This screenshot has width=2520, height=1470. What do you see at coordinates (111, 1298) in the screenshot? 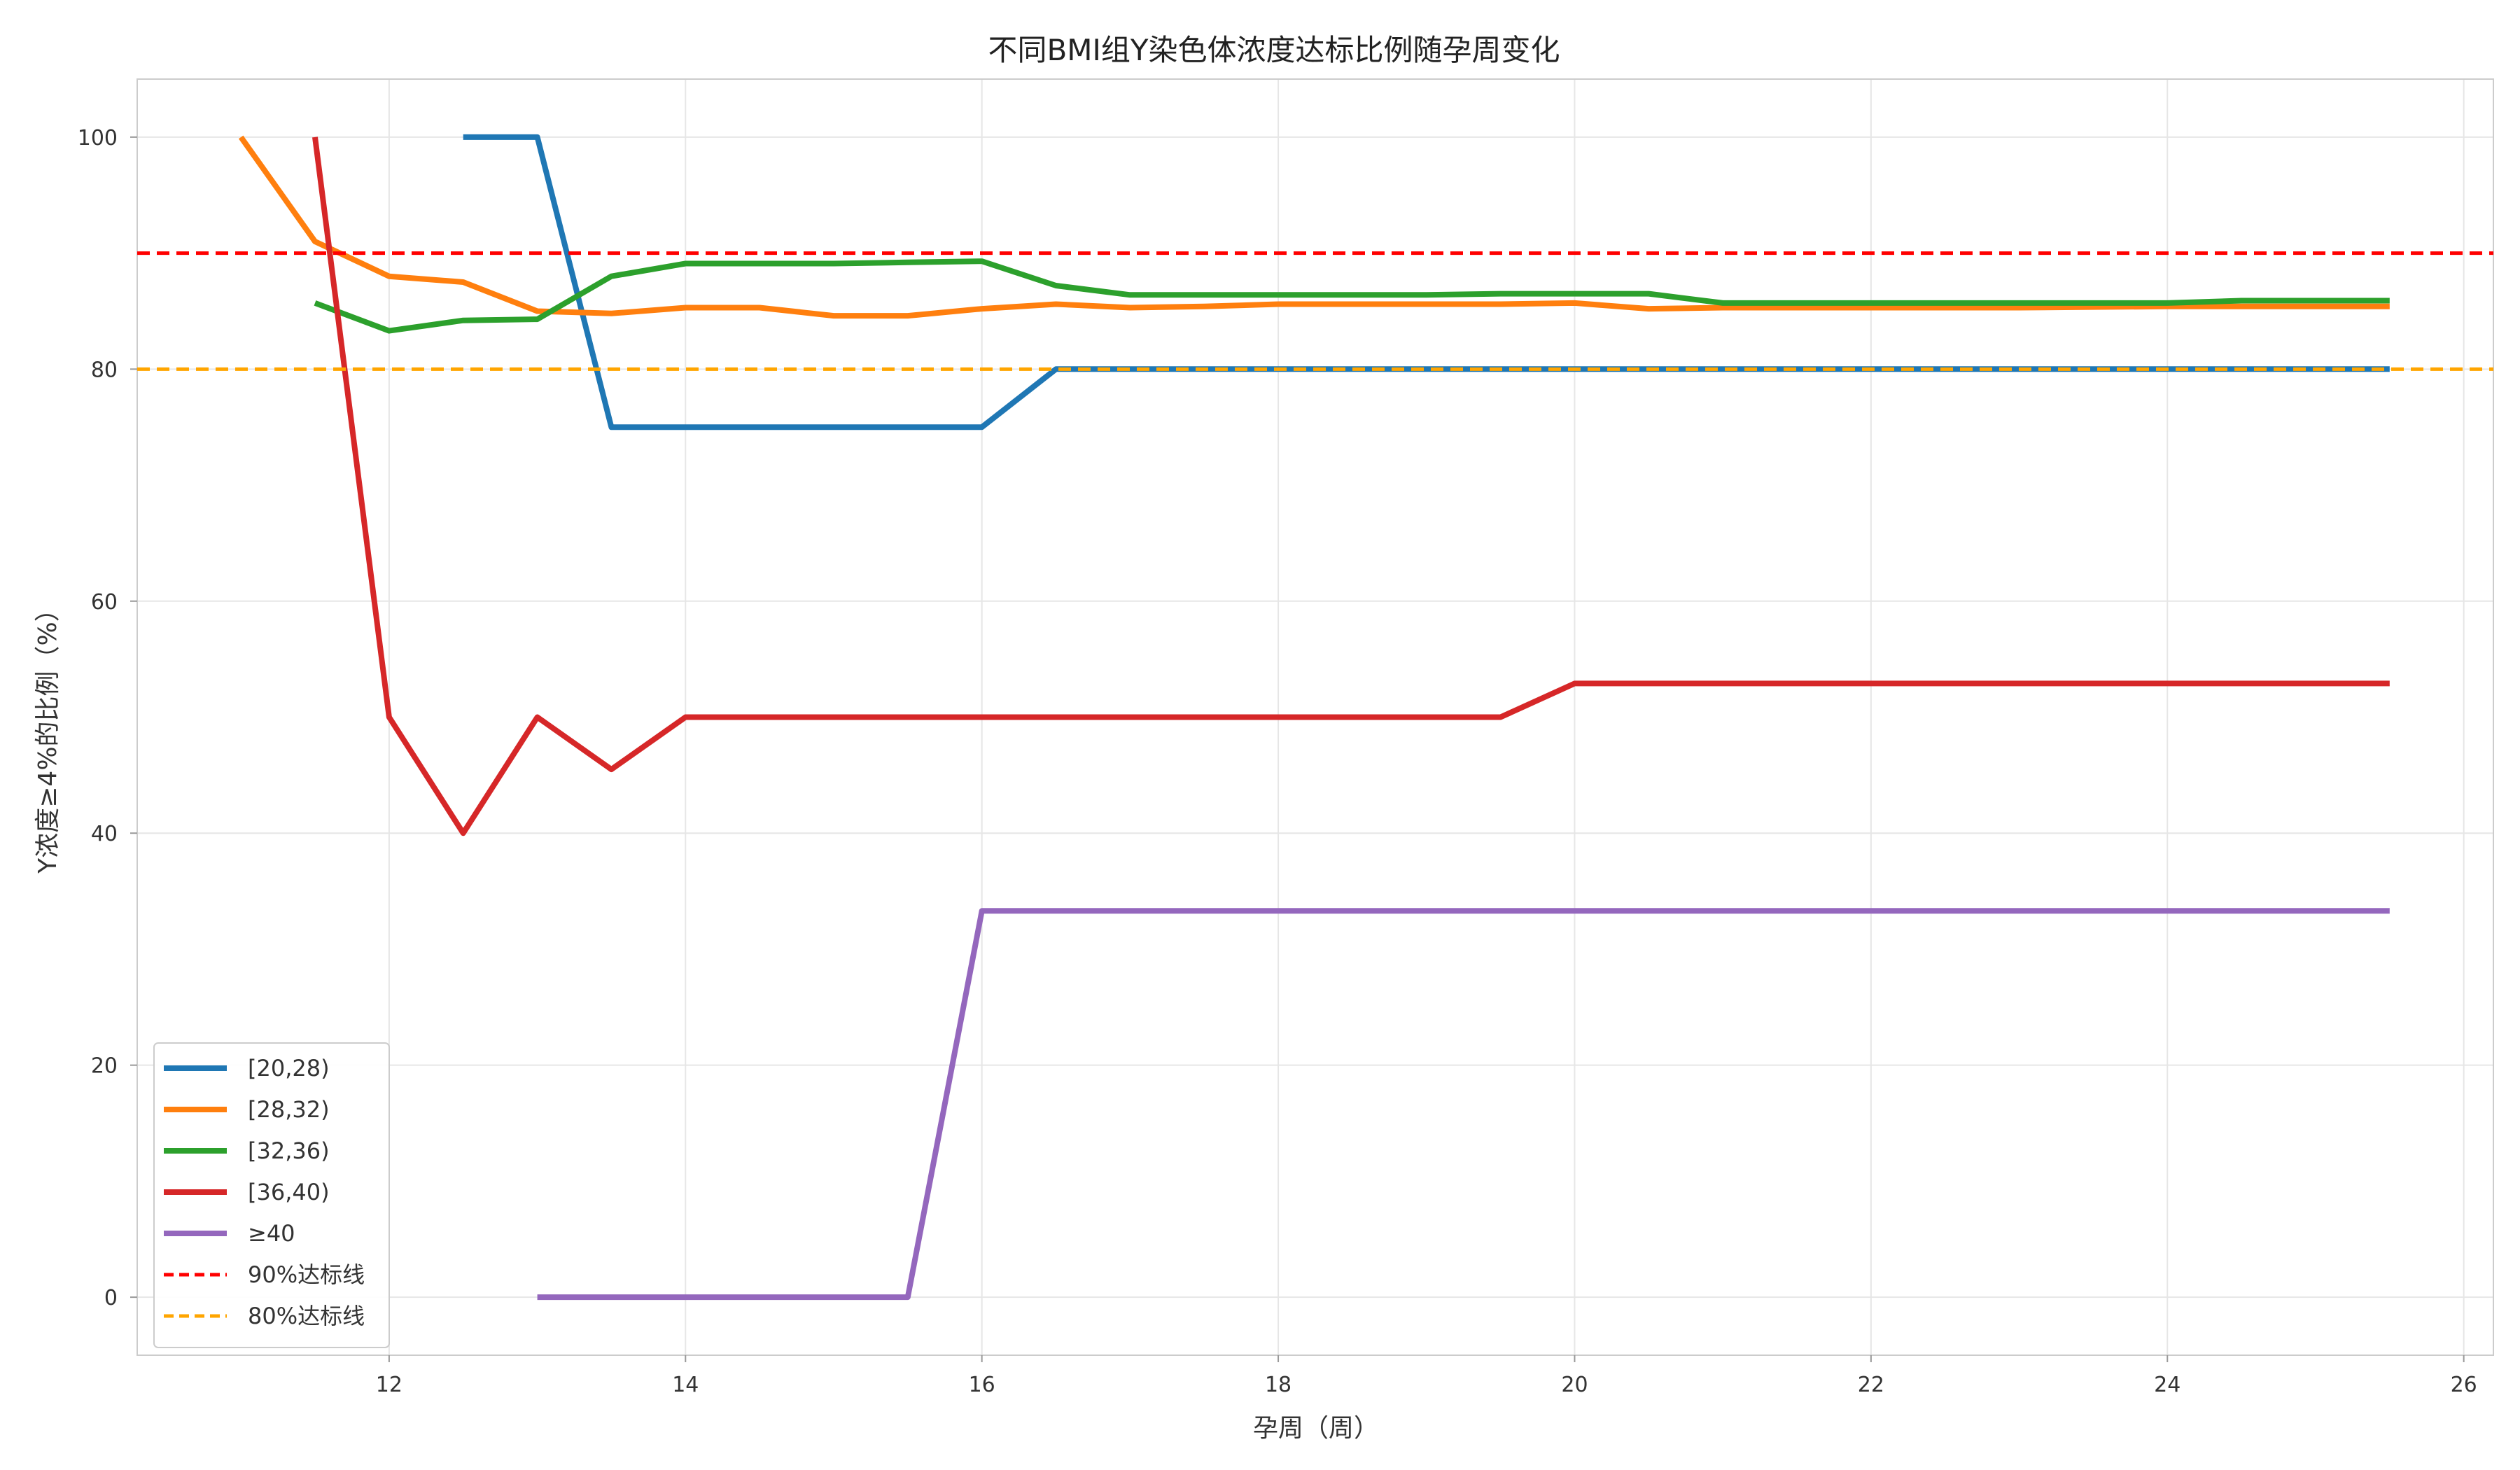
I see `y-tick-label: 0` at bounding box center [111, 1298].